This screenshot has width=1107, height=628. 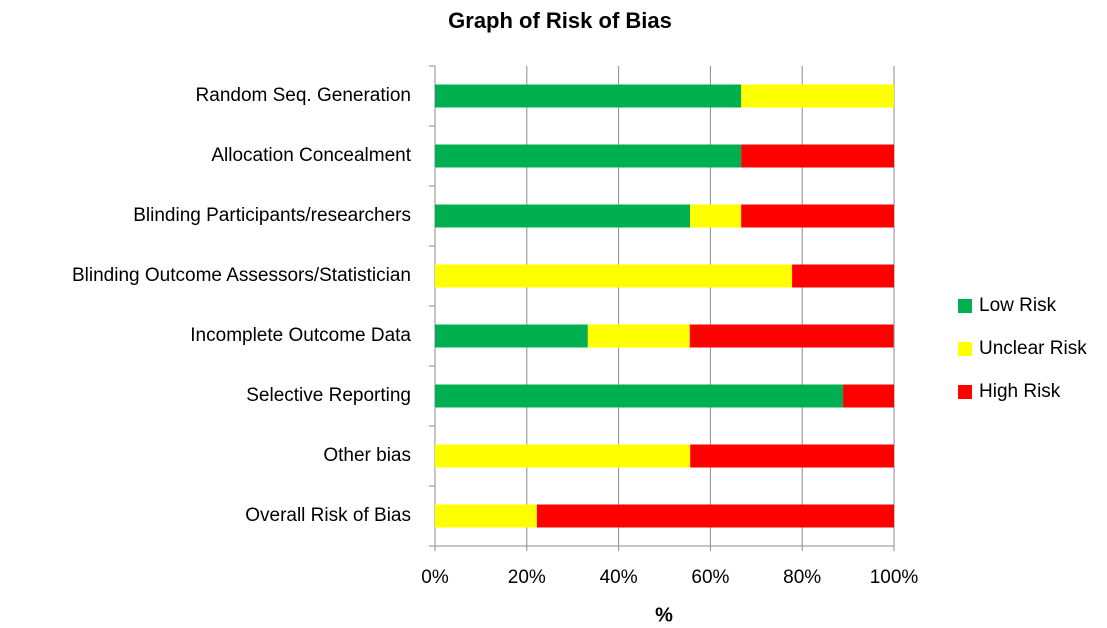 What do you see at coordinates (367, 455) in the screenshot?
I see `y-tick-label: Other bias` at bounding box center [367, 455].